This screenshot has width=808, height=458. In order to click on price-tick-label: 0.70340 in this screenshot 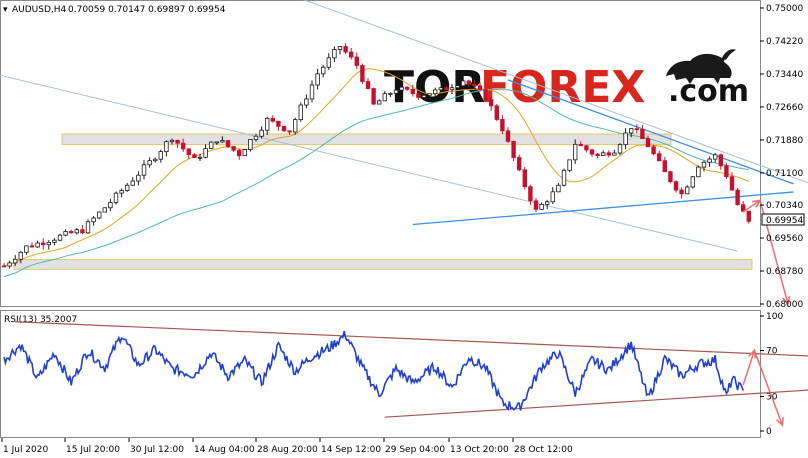, I will do `click(784, 206)`.